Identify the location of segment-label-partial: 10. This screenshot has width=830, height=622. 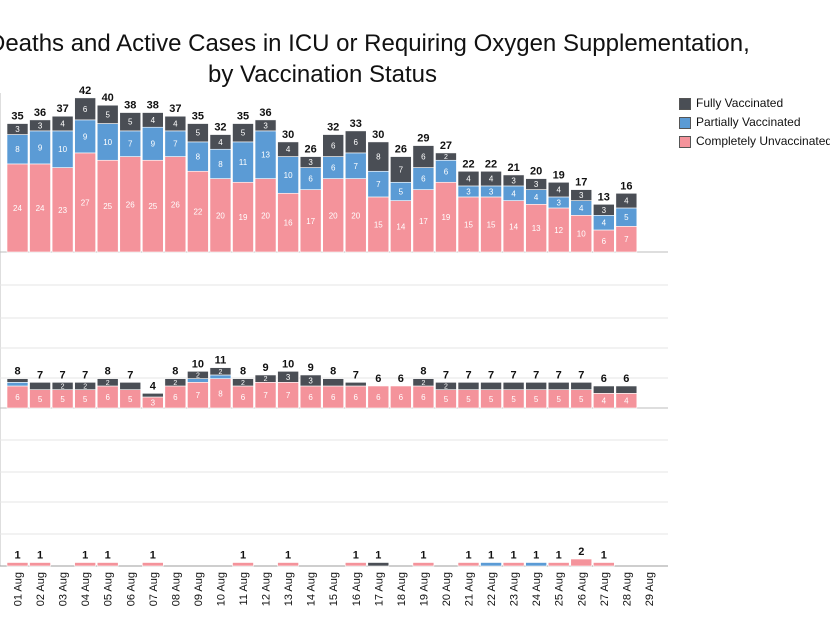
(288, 175).